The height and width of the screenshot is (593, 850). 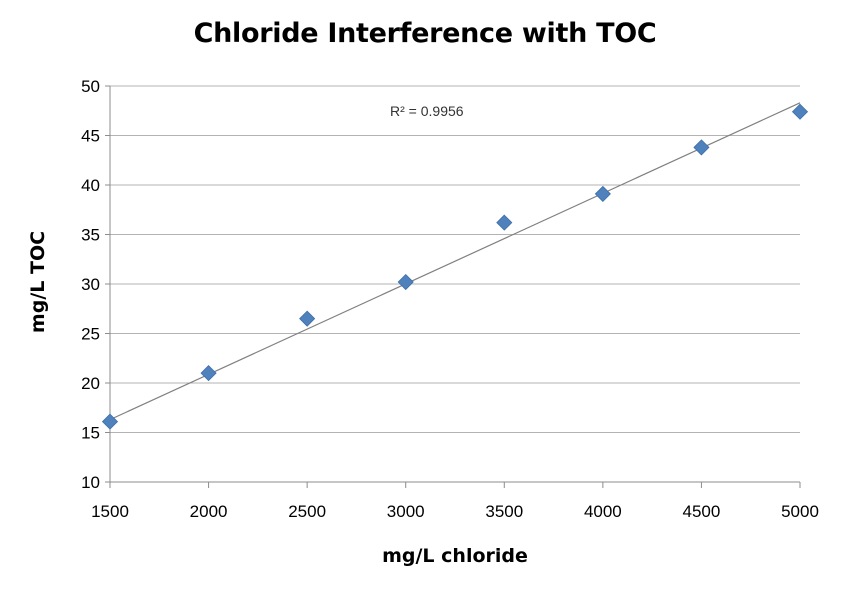 I want to click on x-tick-5000: 5000, so click(x=800, y=511).